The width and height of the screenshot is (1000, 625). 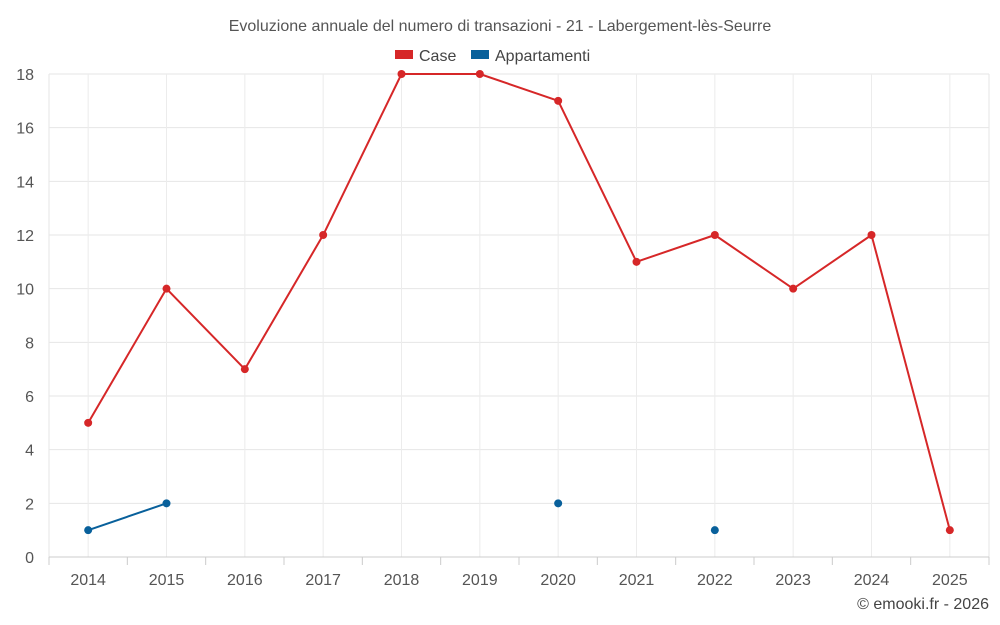 What do you see at coordinates (637, 580) in the screenshot?
I see `x-tick-label: 2021` at bounding box center [637, 580].